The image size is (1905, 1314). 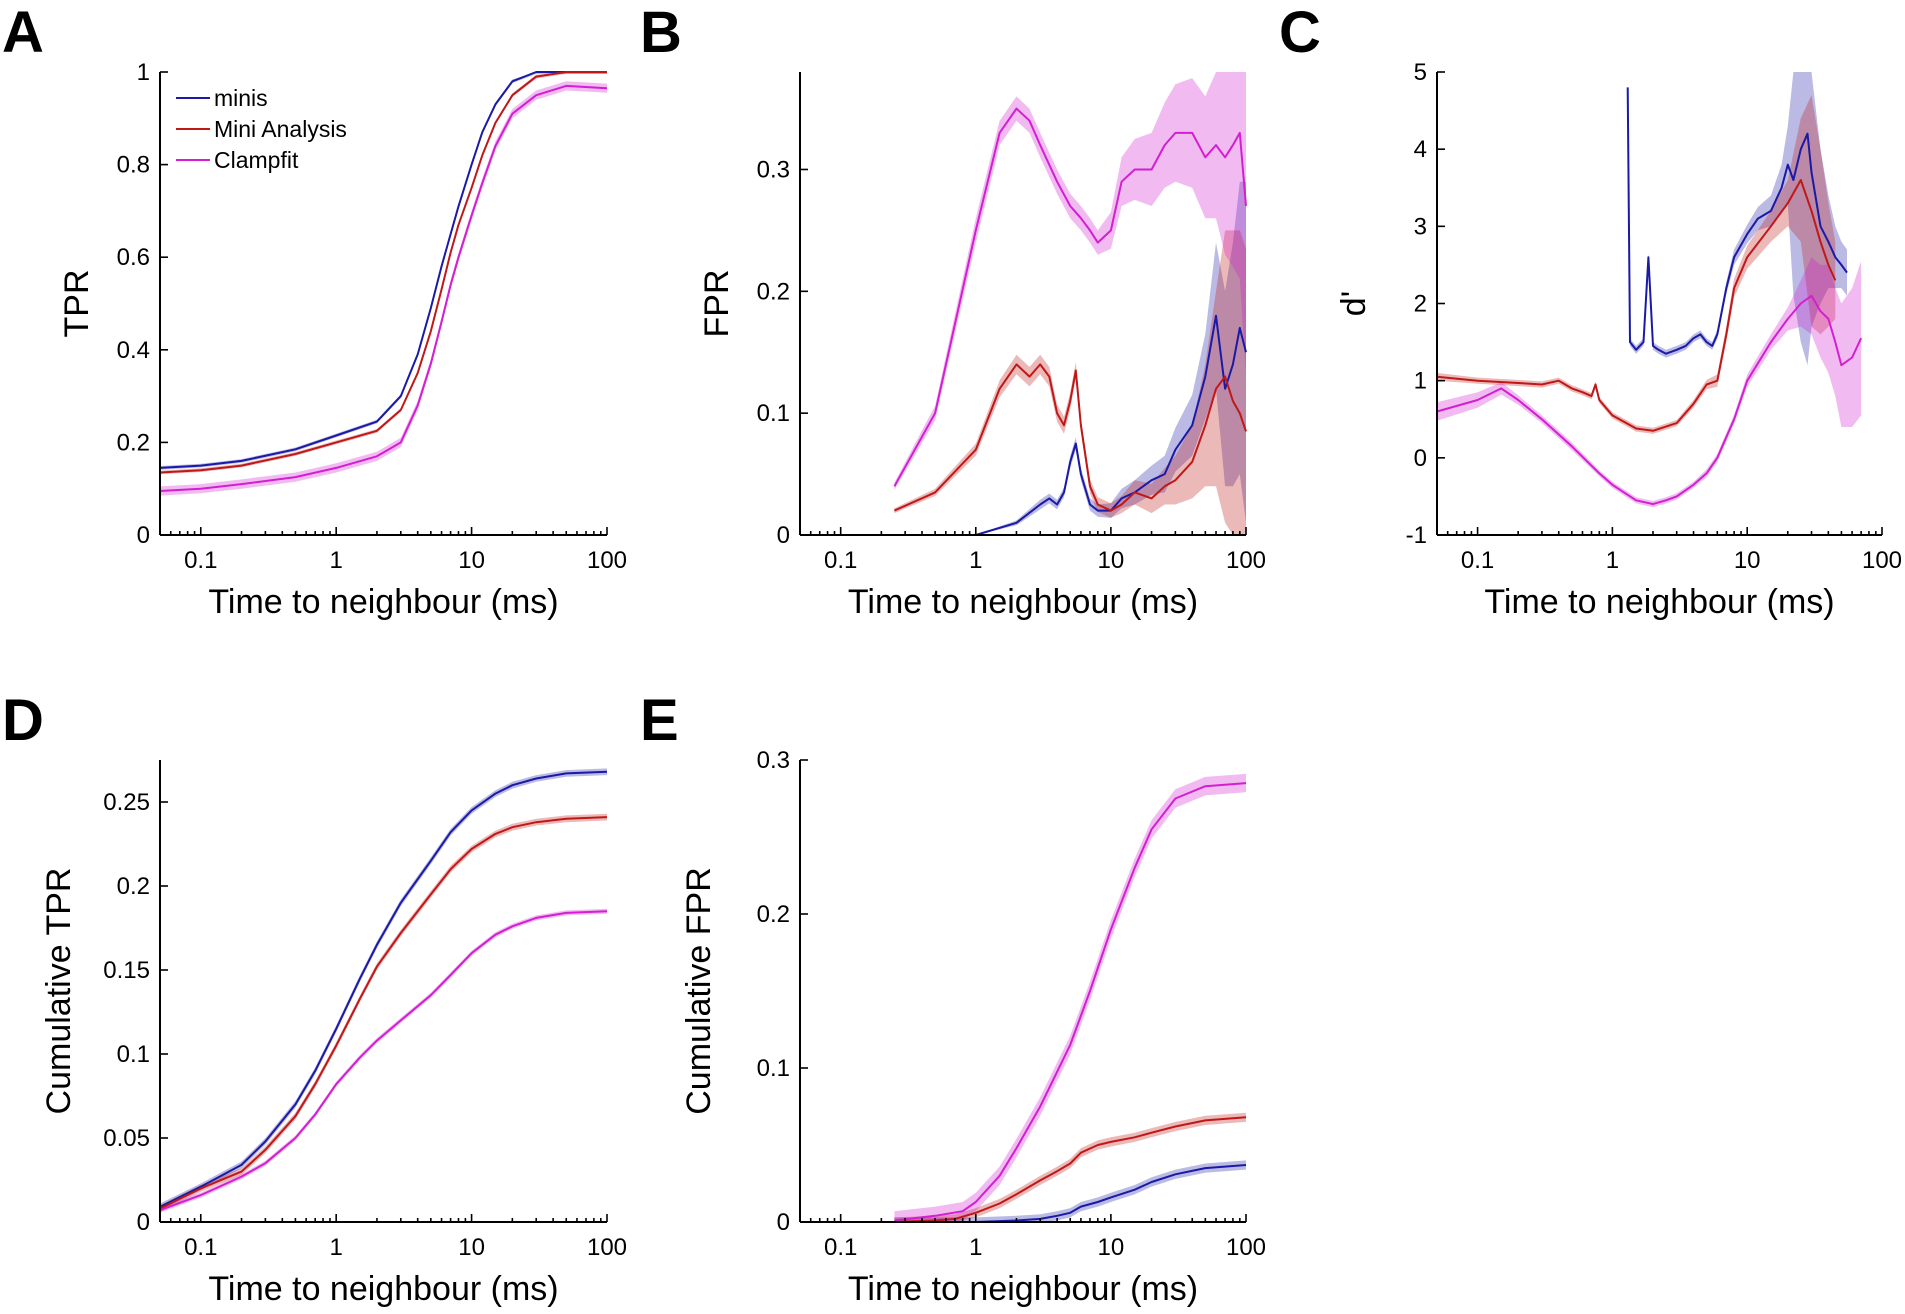 I want to click on panel-d-y-axis-title: Cumulative TPR, so click(x=59, y=991).